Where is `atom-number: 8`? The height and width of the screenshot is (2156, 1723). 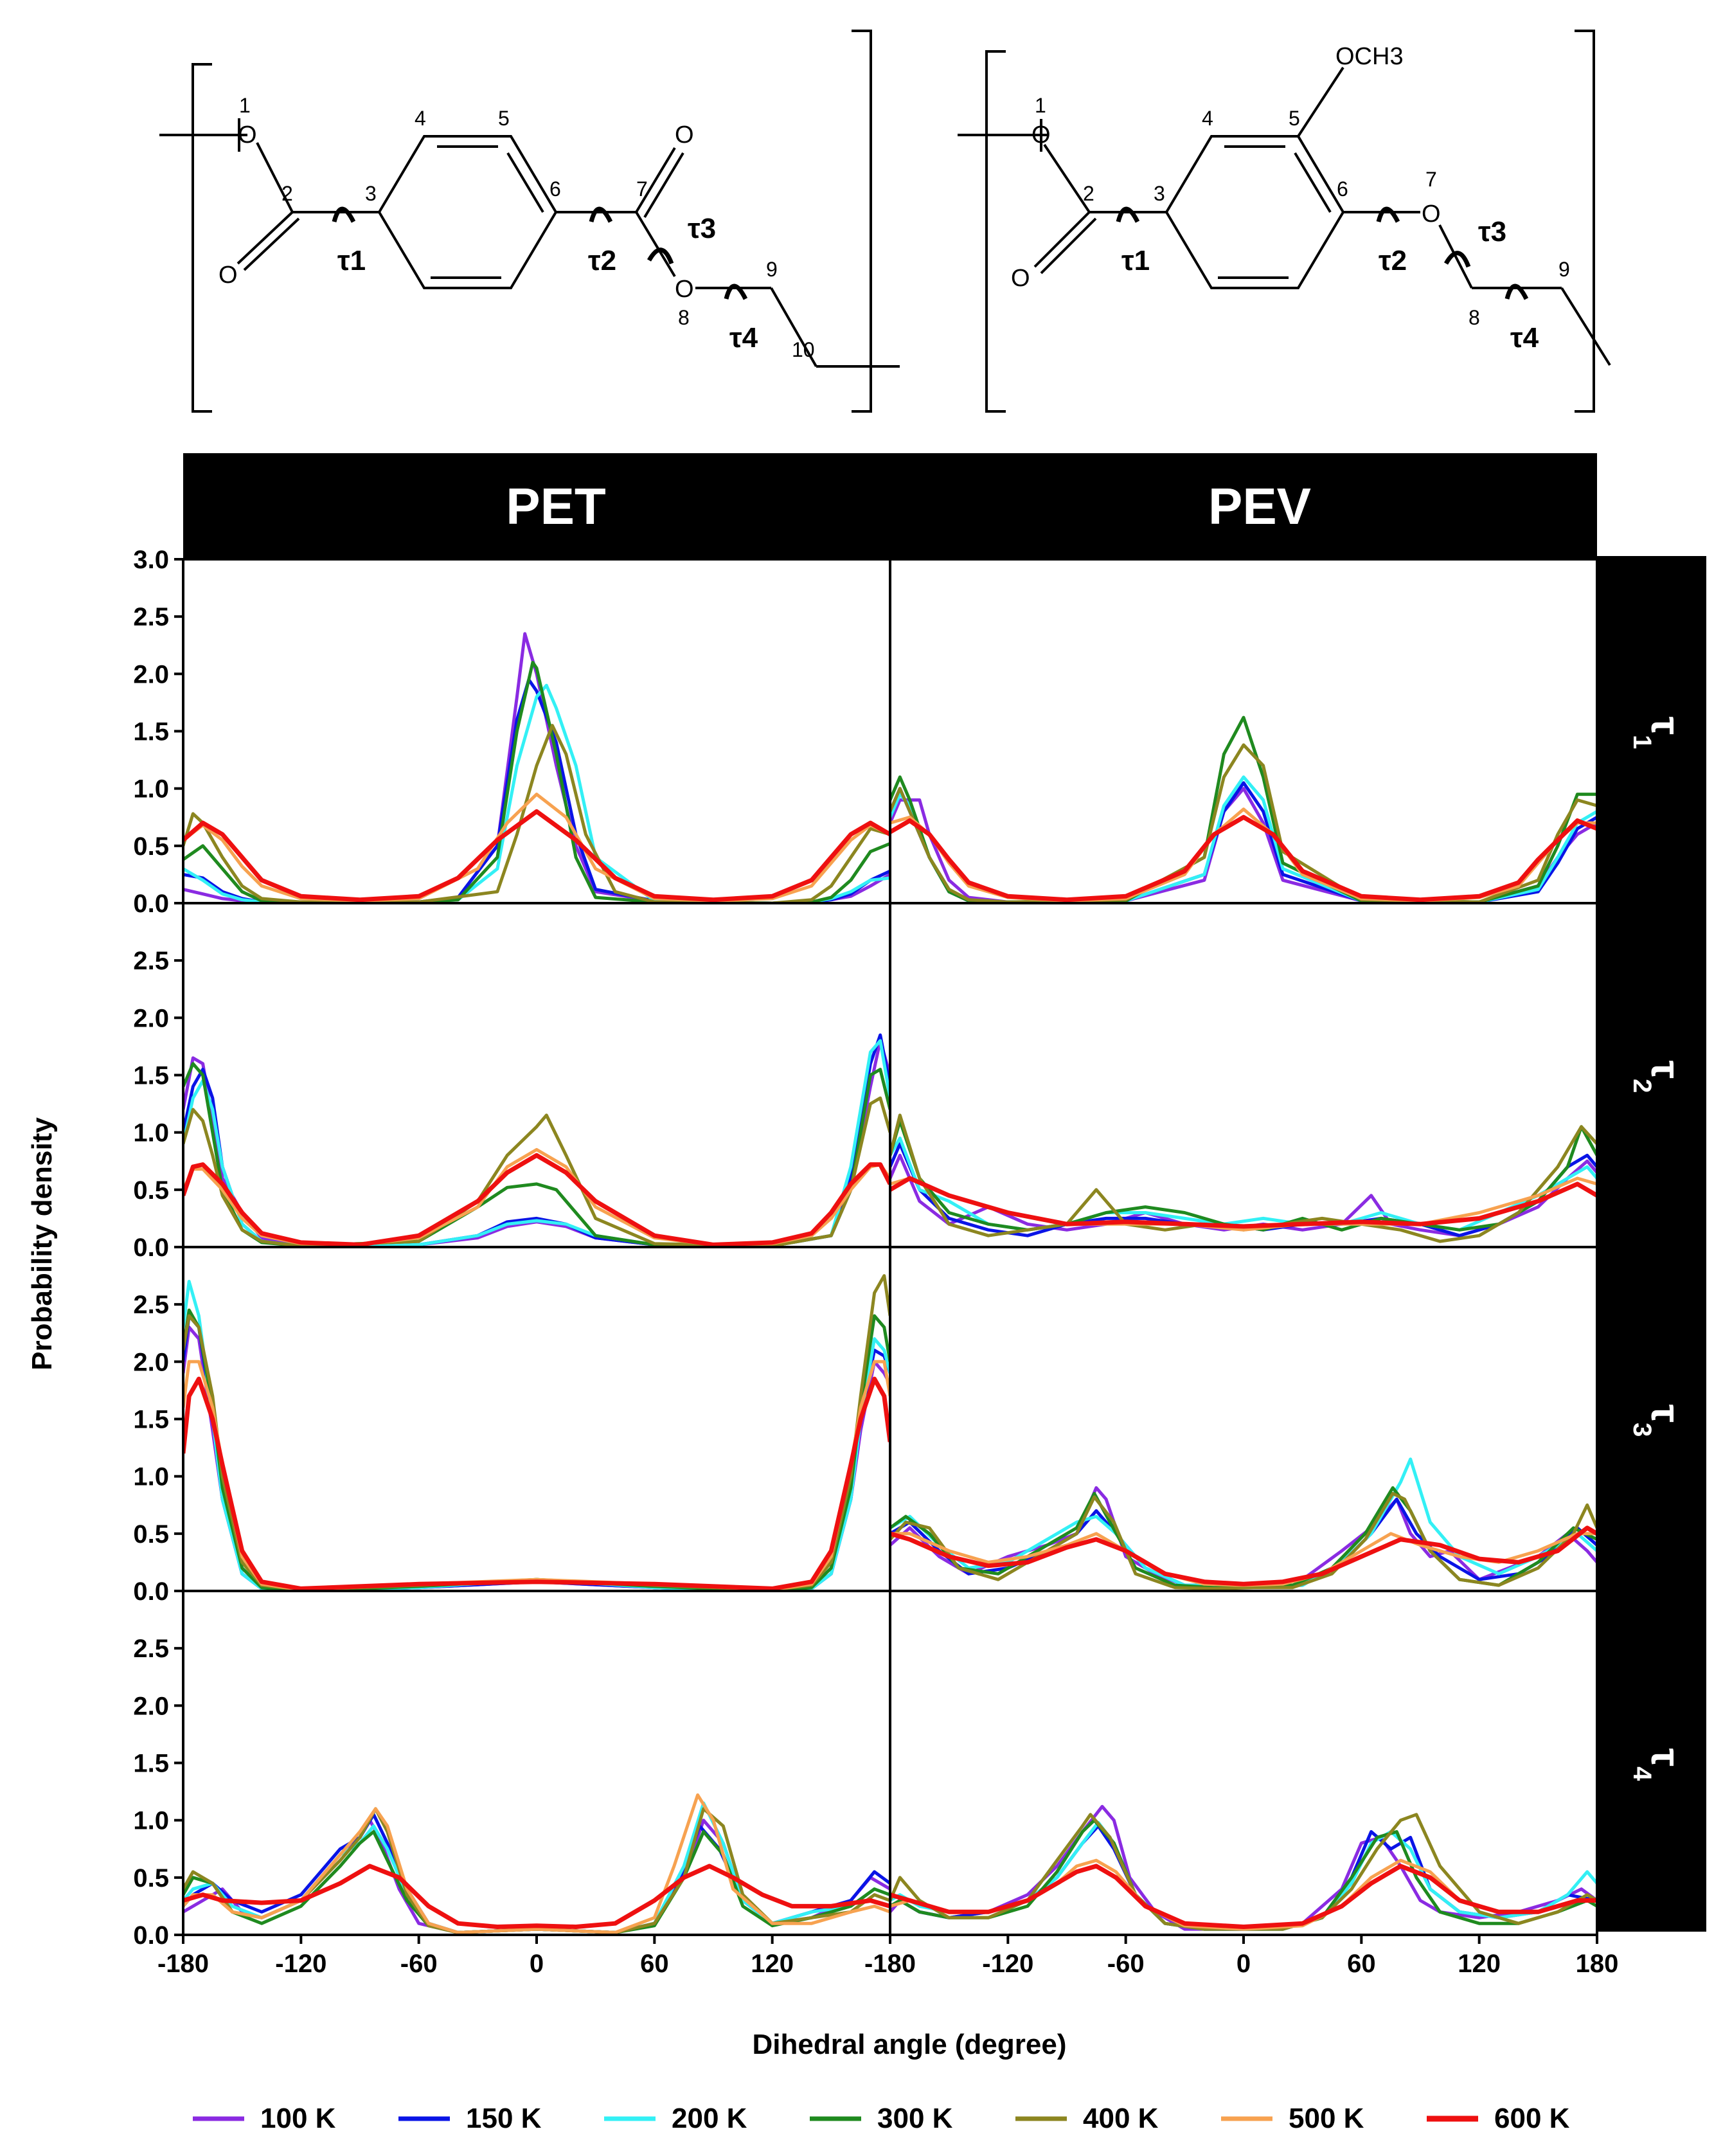 atom-number: 8 is located at coordinates (684, 317).